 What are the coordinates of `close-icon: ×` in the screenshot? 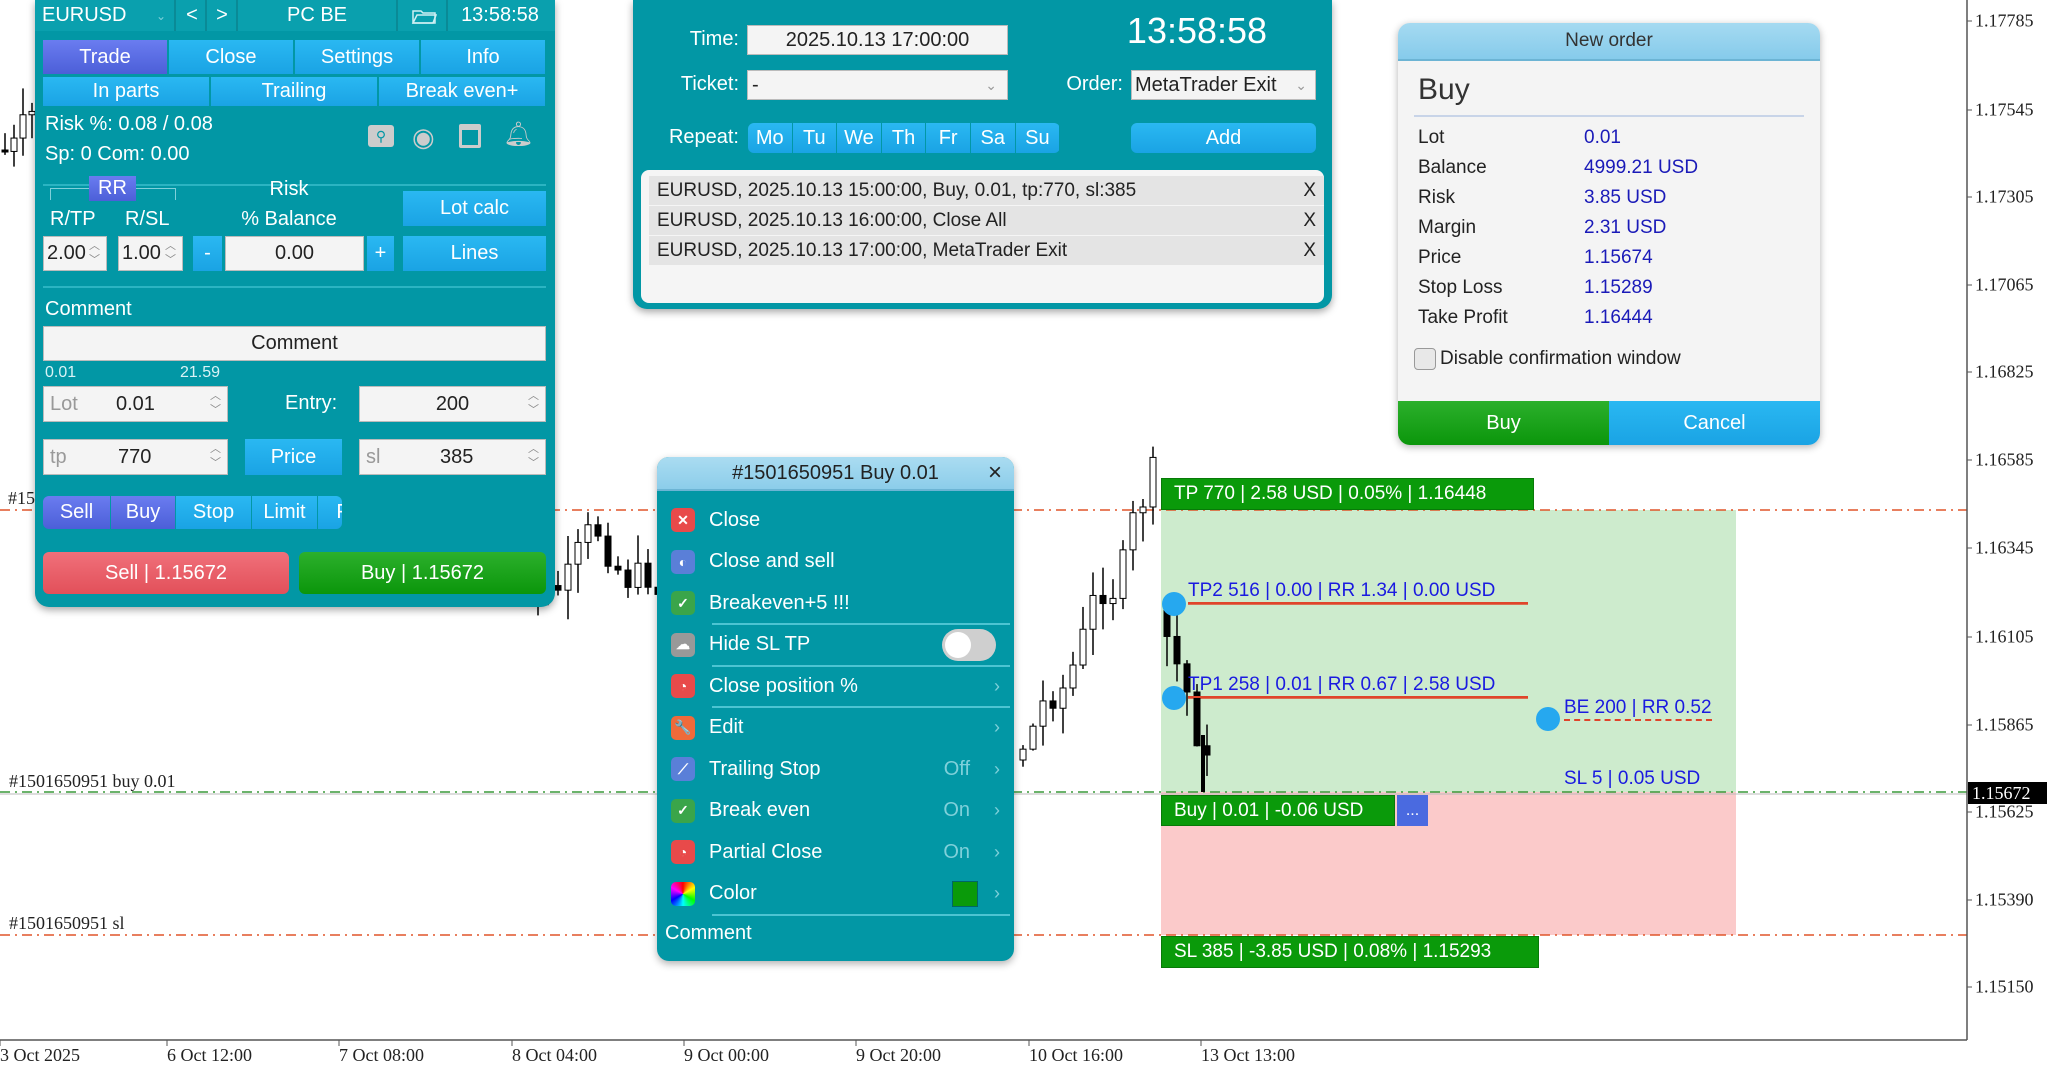 It's located at (994, 472).